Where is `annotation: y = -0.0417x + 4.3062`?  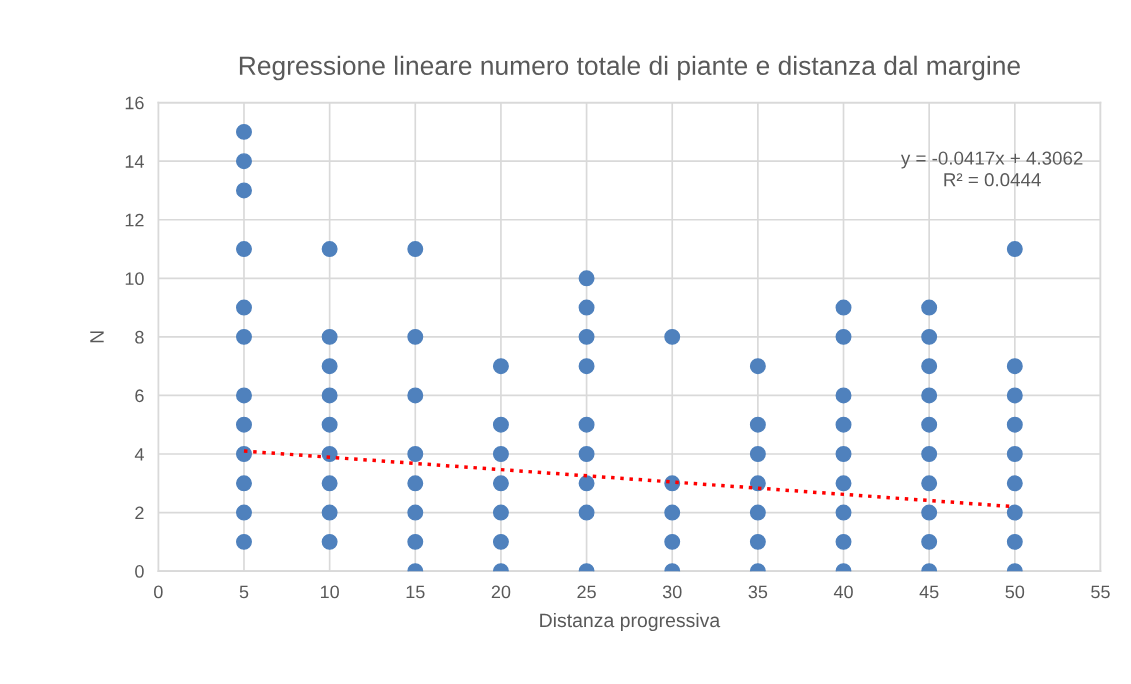
annotation: y = -0.0417x + 4.3062 is located at coordinates (991, 160).